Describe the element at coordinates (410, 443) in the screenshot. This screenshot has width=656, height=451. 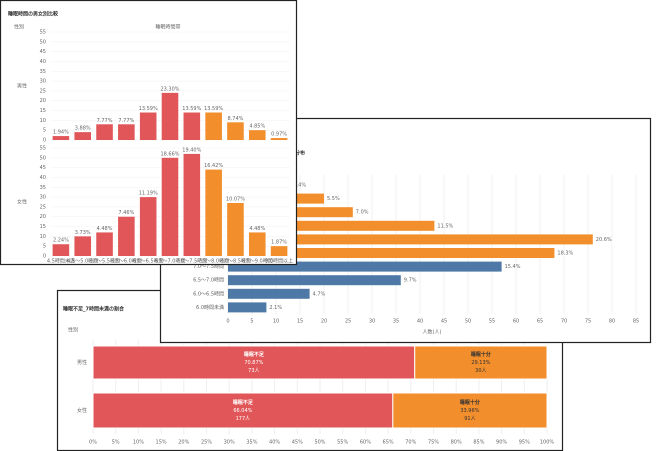
I see `x-tick-label: 70%` at that location.